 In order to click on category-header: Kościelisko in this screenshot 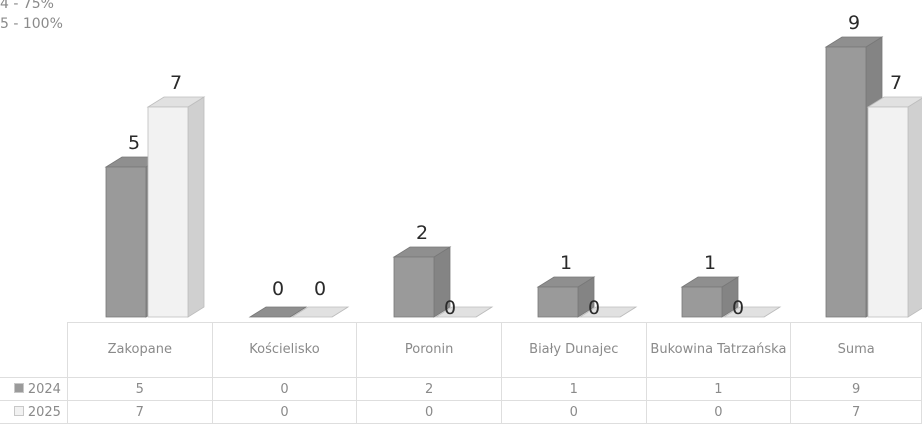, I will do `click(284, 350)`.